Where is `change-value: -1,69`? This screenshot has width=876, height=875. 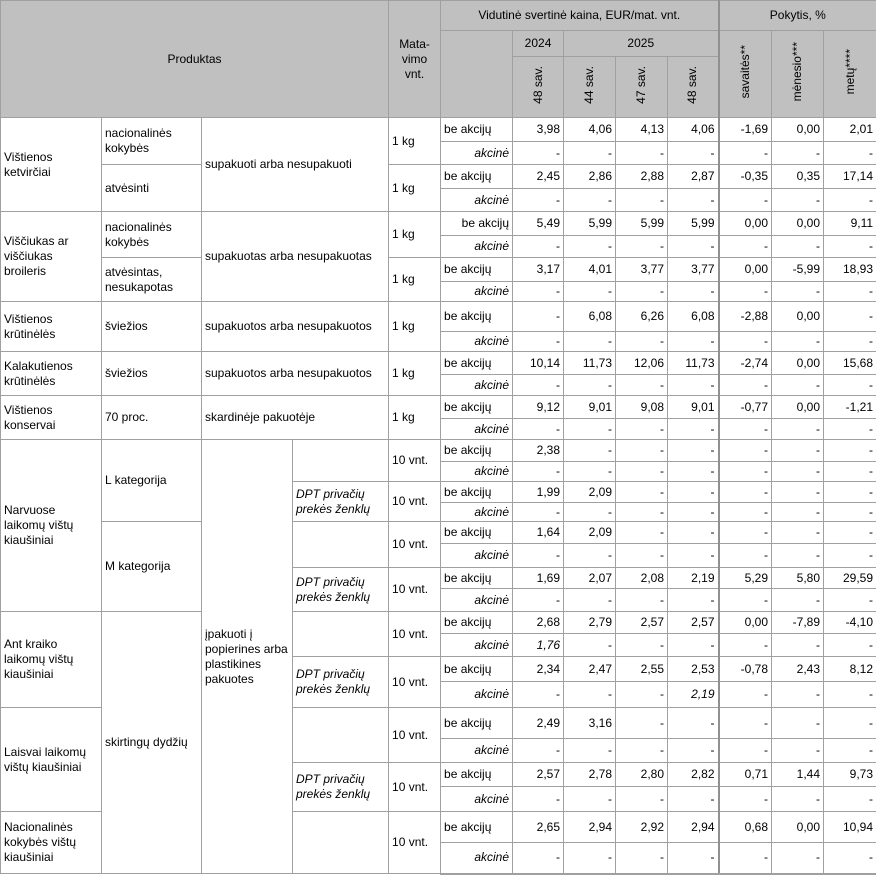
change-value: -1,69 is located at coordinates (745, 129).